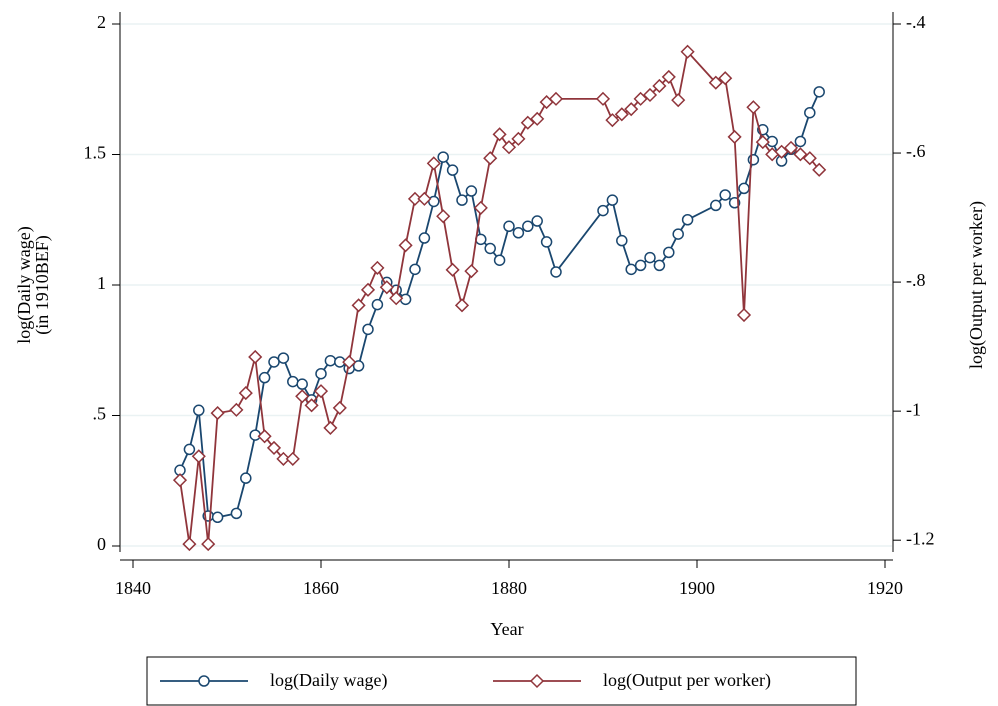 Image resolution: width=998 pixels, height=706 pixels. Describe the element at coordinates (916, 22) in the screenshot. I see `y2-tick-label: -.4` at that location.